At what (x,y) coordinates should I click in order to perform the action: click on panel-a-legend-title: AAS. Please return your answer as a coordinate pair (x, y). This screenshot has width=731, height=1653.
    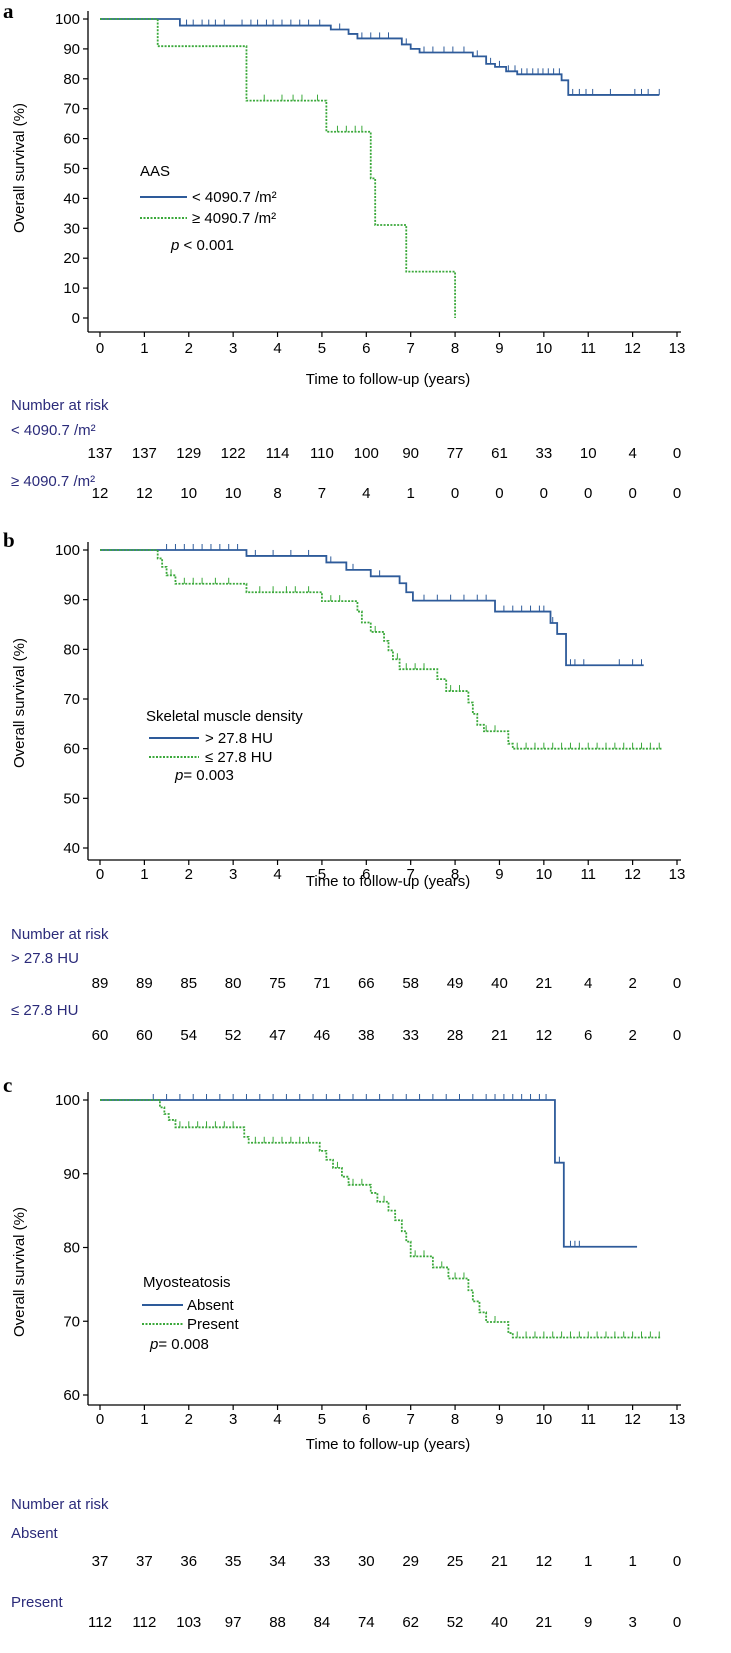
    Looking at the image, I should click on (155, 171).